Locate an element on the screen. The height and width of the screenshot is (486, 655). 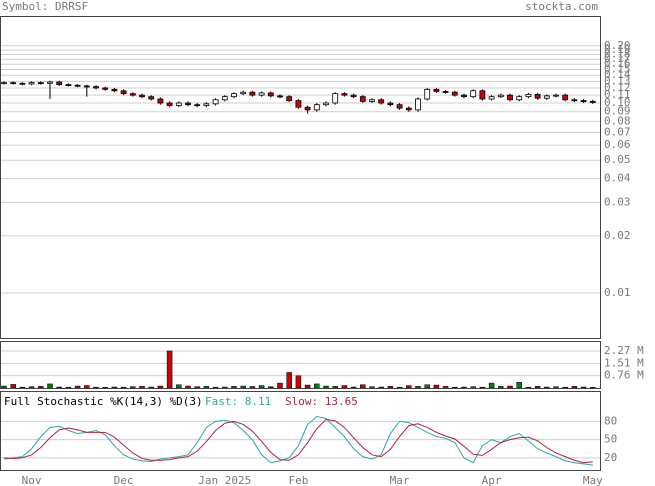
y-tick-label: 0.01 is located at coordinates (617, 292).